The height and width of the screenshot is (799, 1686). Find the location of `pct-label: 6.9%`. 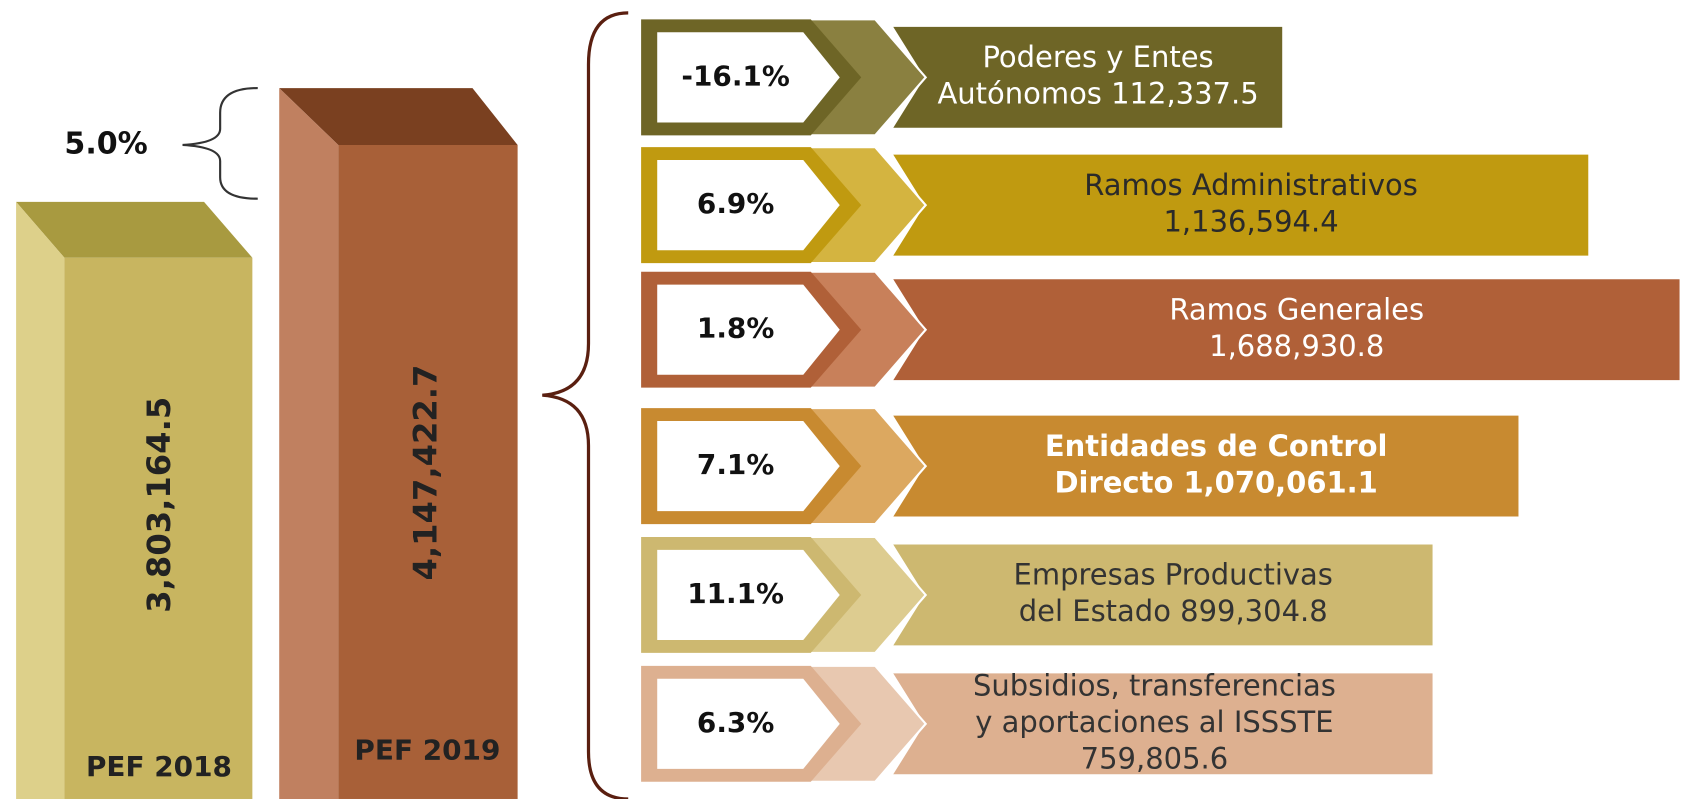

pct-label: 6.9% is located at coordinates (735, 203).